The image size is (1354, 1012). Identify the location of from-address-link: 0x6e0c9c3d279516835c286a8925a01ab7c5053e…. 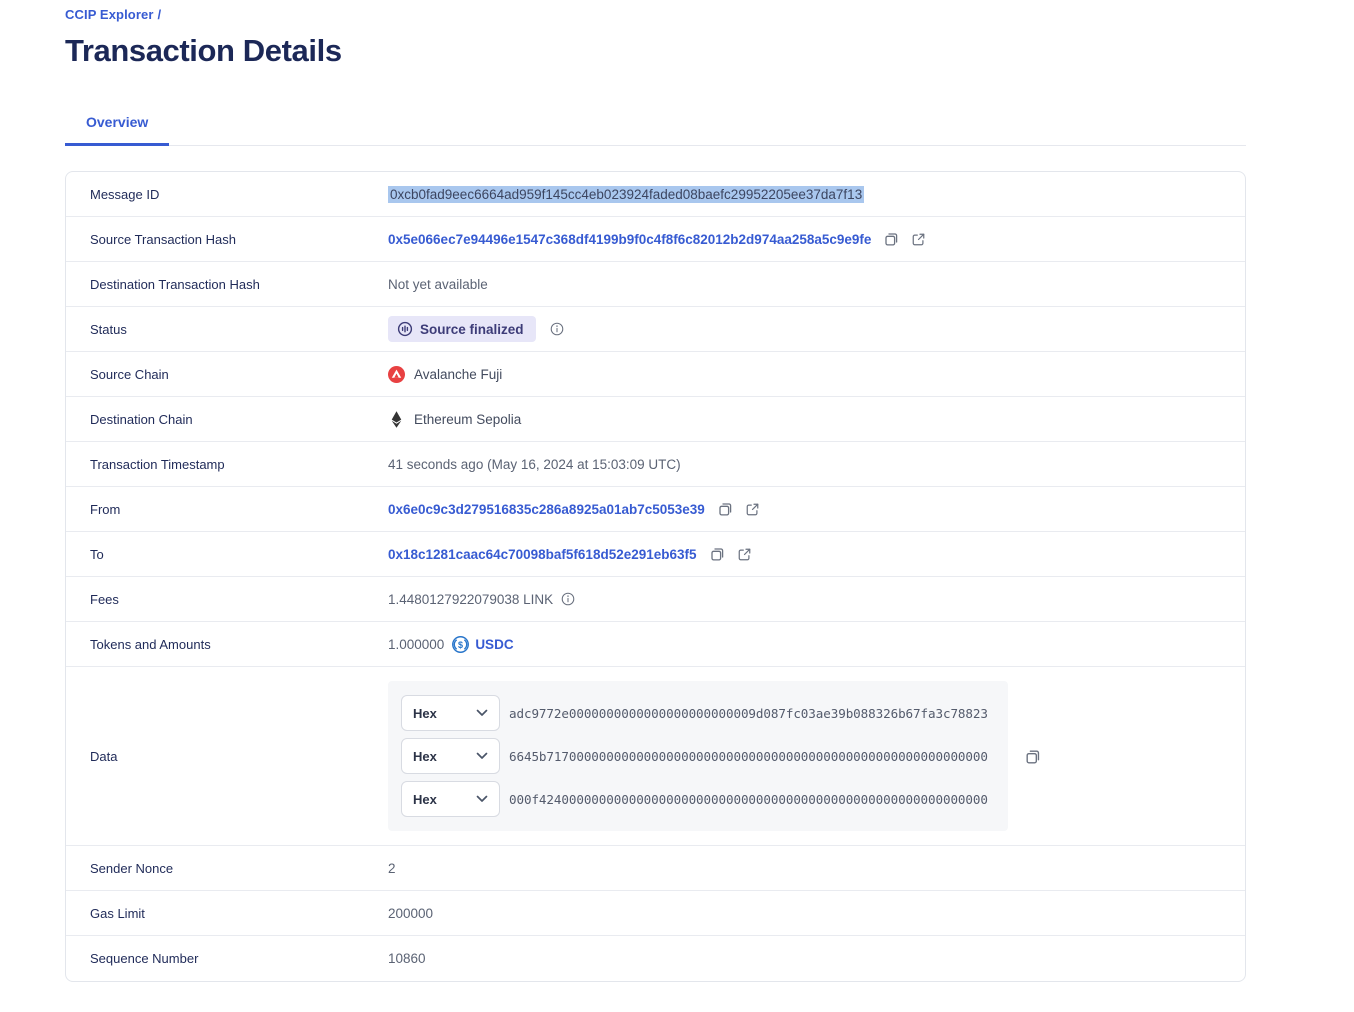
(546, 509).